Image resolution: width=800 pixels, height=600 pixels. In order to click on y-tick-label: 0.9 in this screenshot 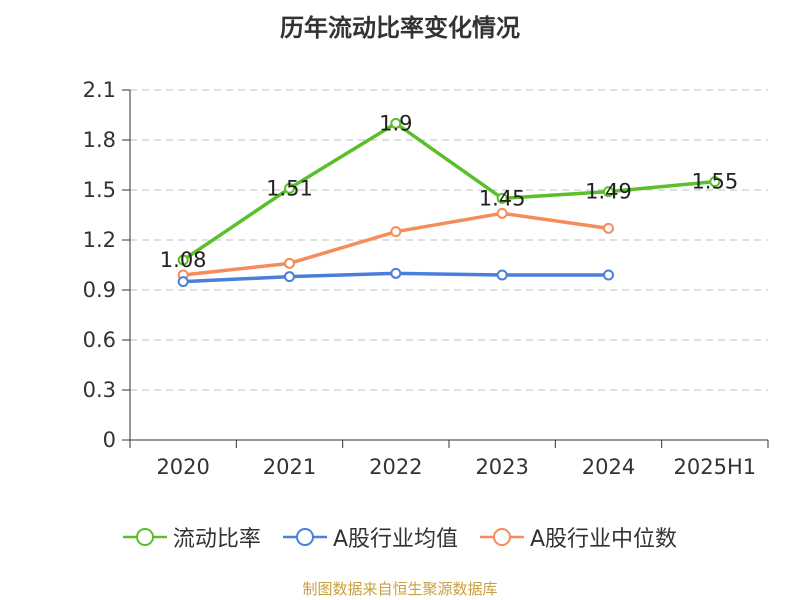, I will do `click(99, 290)`.